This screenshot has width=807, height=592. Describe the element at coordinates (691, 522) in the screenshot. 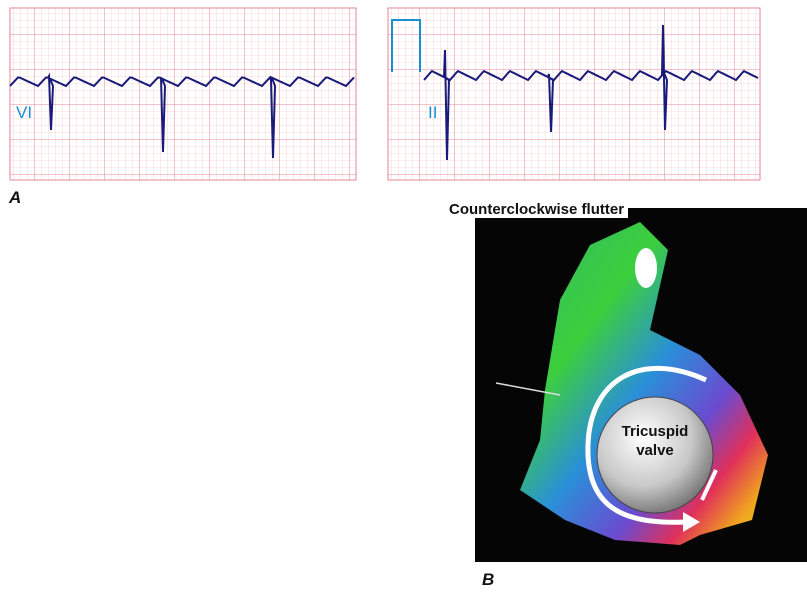

I see `arrow-head` at that location.